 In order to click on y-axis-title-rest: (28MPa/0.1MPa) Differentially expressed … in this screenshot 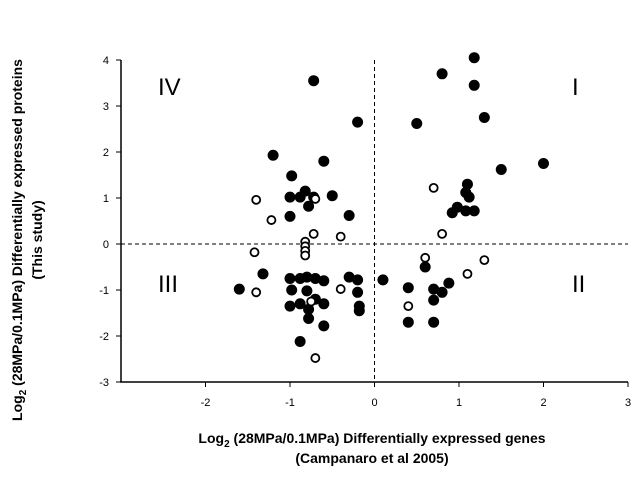, I will do `click(17, 224)`.